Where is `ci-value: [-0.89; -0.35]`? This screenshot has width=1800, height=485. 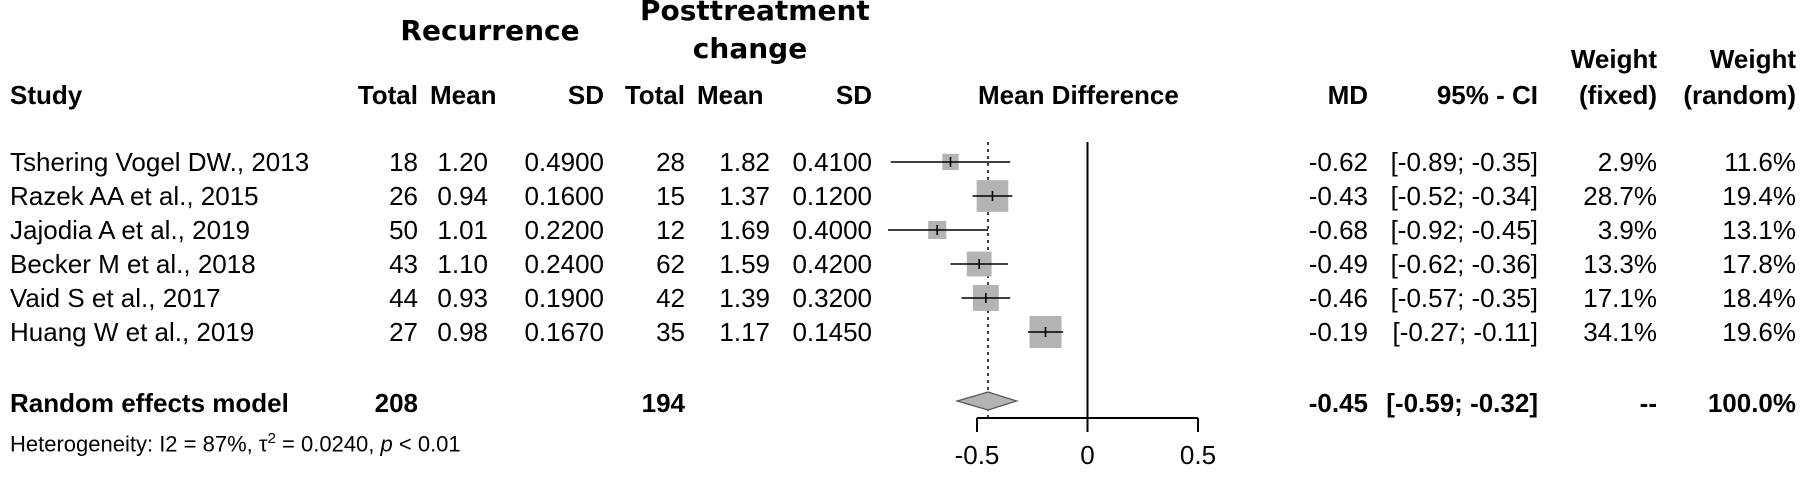
ci-value: [-0.89; -0.35] is located at coordinates (1464, 162).